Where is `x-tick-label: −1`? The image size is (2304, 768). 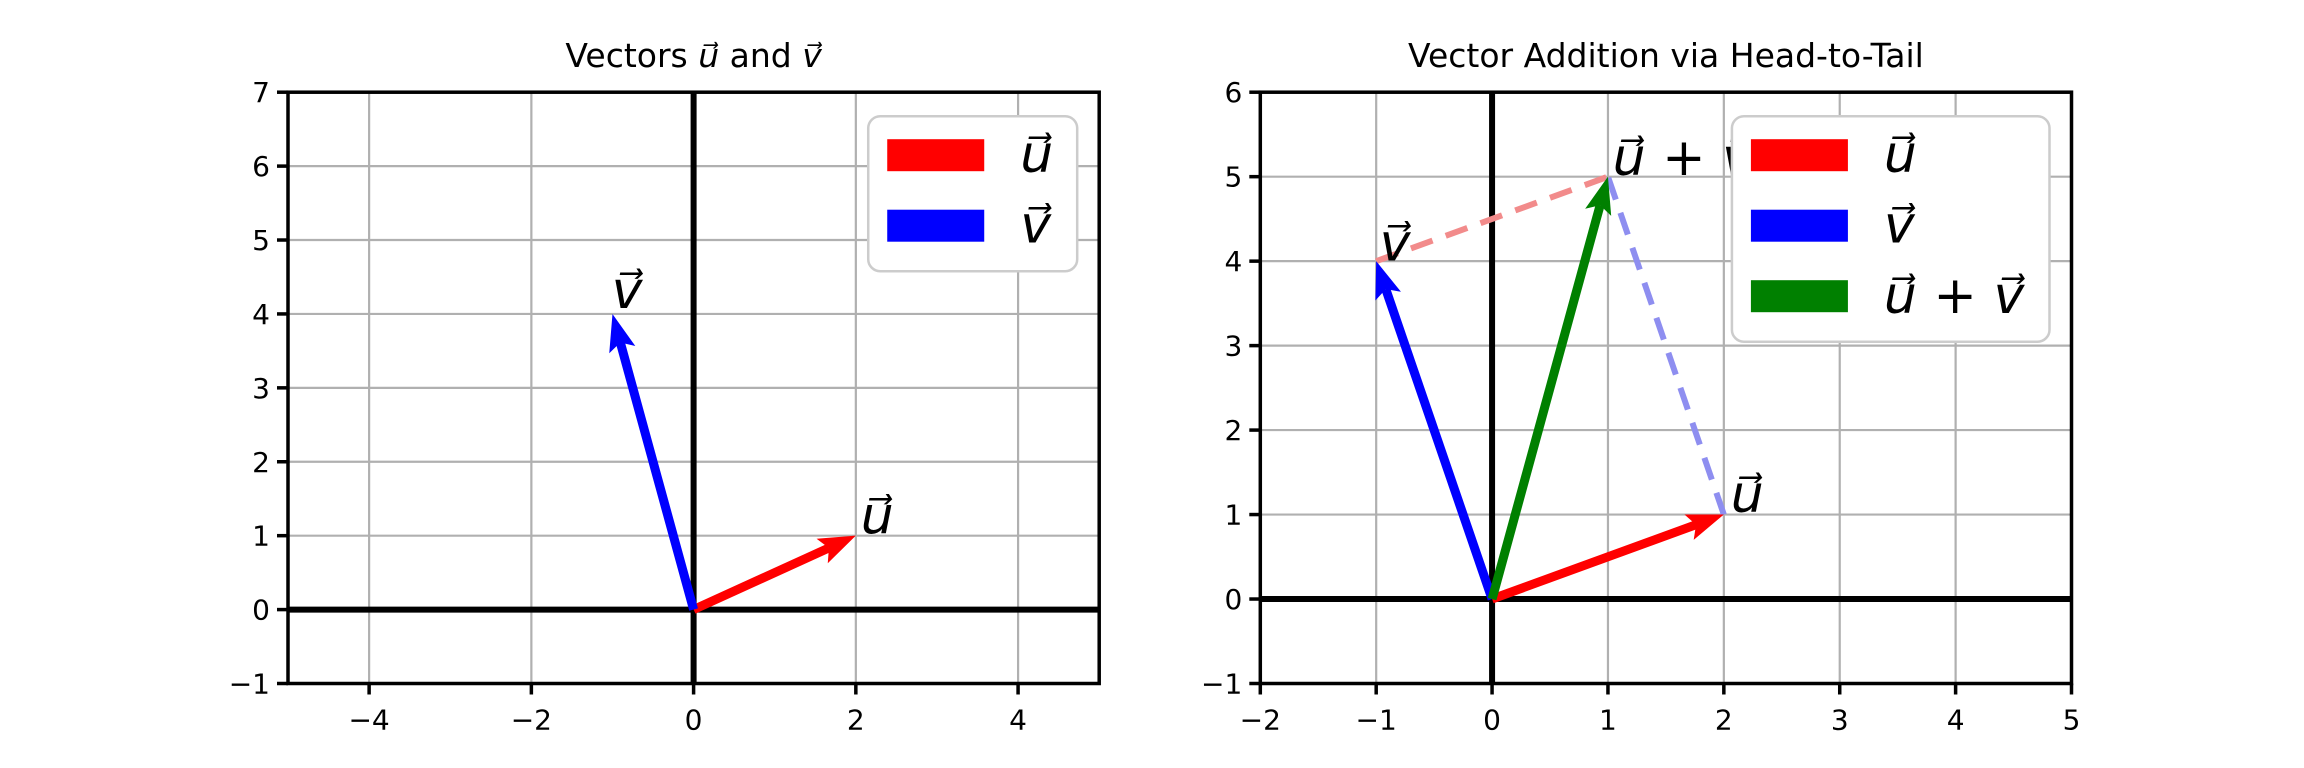 x-tick-label: −1 is located at coordinates (1376, 720).